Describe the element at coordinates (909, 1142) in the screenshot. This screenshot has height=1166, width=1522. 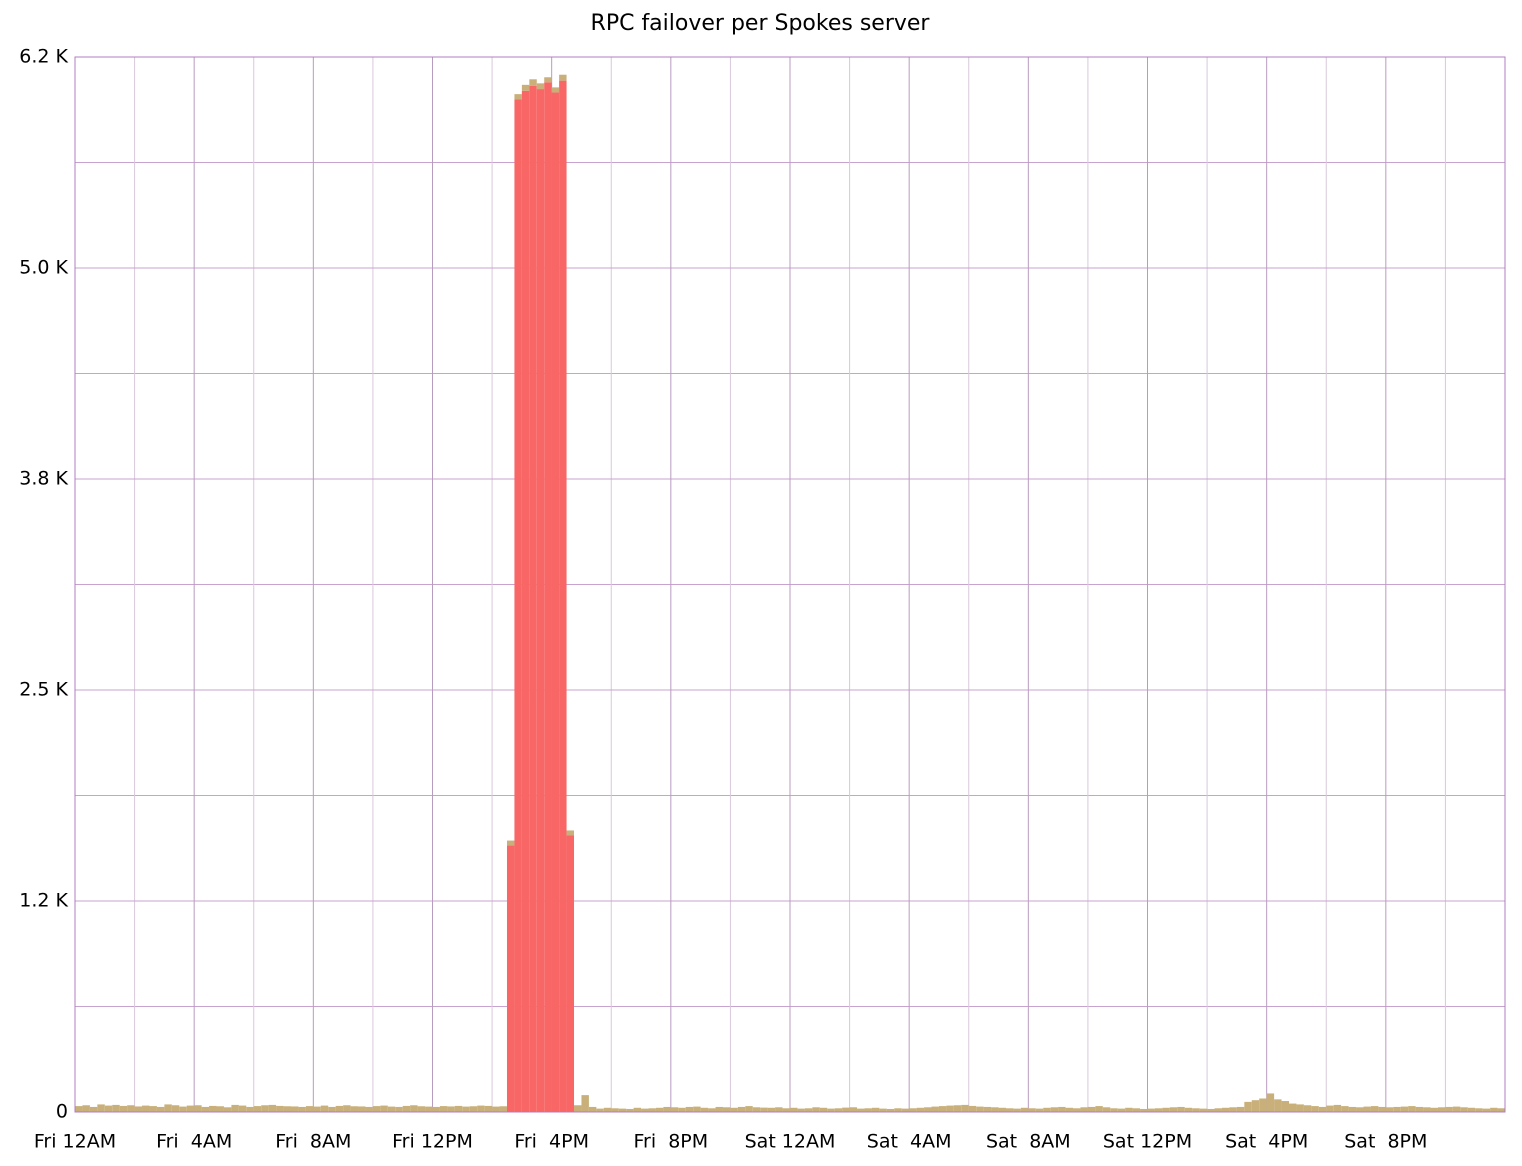
I see `x-tick-label: Sat 4AM` at that location.